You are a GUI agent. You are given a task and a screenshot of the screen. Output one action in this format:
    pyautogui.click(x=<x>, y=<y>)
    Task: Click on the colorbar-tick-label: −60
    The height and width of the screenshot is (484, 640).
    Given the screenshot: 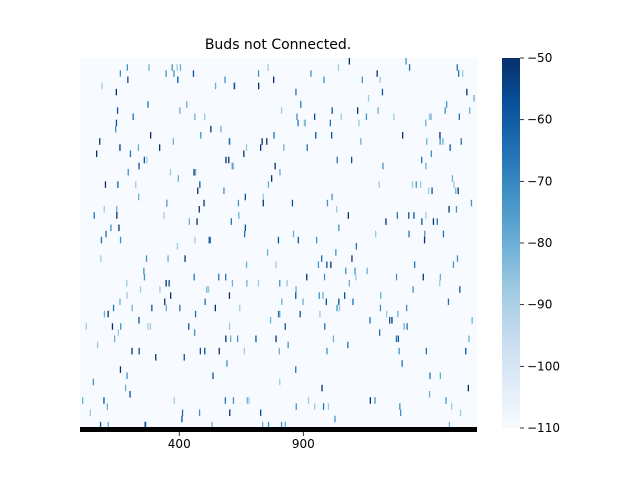 What is the action you would take?
    pyautogui.click(x=539, y=120)
    